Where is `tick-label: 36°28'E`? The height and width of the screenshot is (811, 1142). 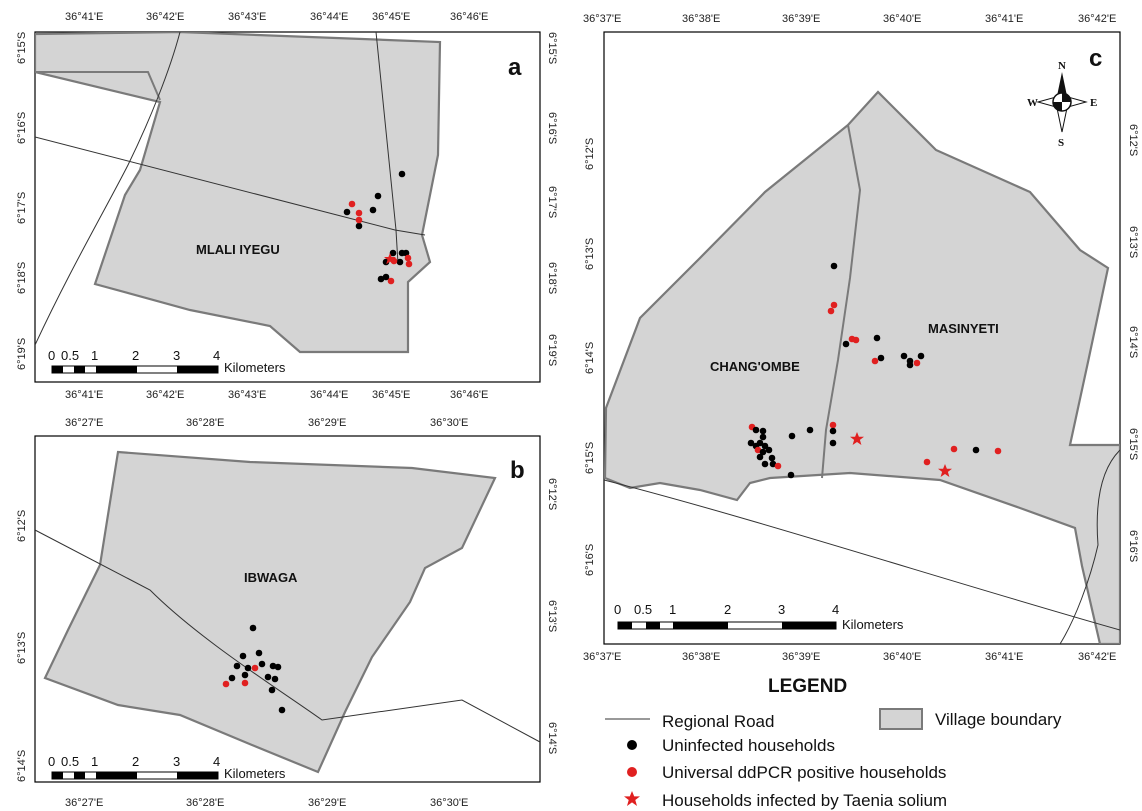
tick-label: 36°28'E is located at coordinates (205, 803).